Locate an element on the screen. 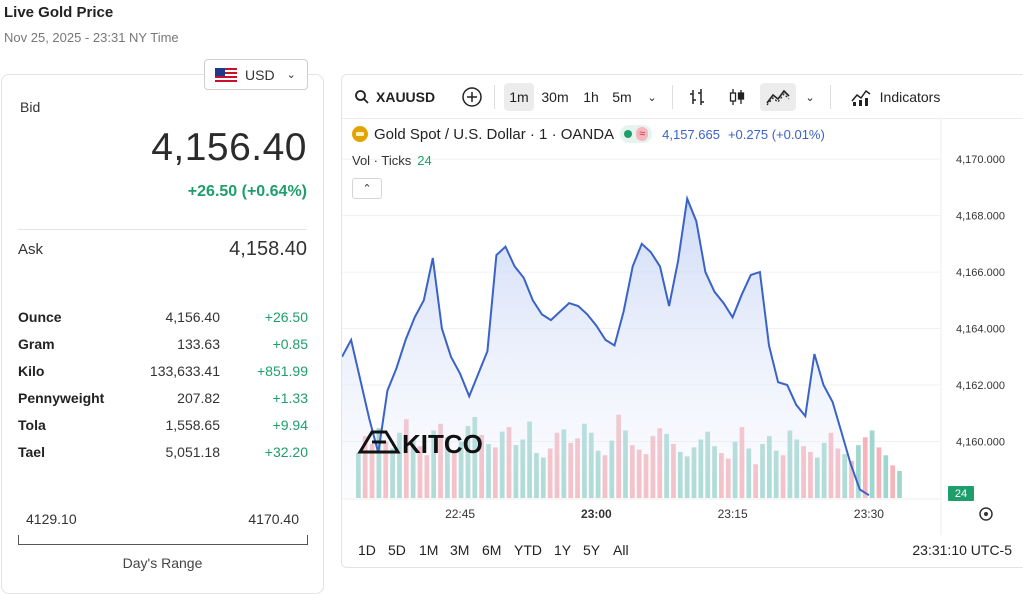 The width and height of the screenshot is (1023, 594). y-tick-label: 4,162.000 is located at coordinates (980, 386).